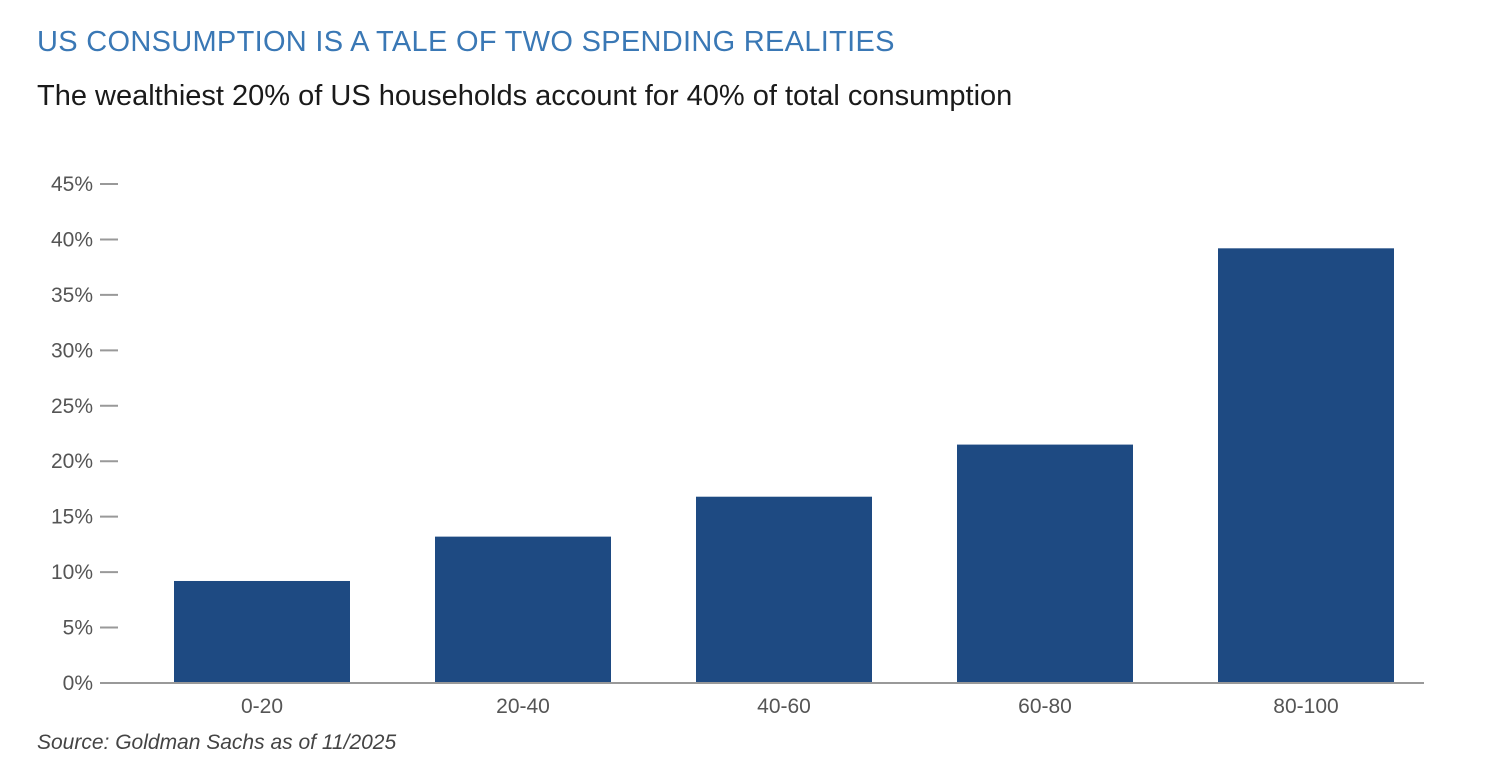  What do you see at coordinates (72, 239) in the screenshot?
I see `y-tick-label: 40%` at bounding box center [72, 239].